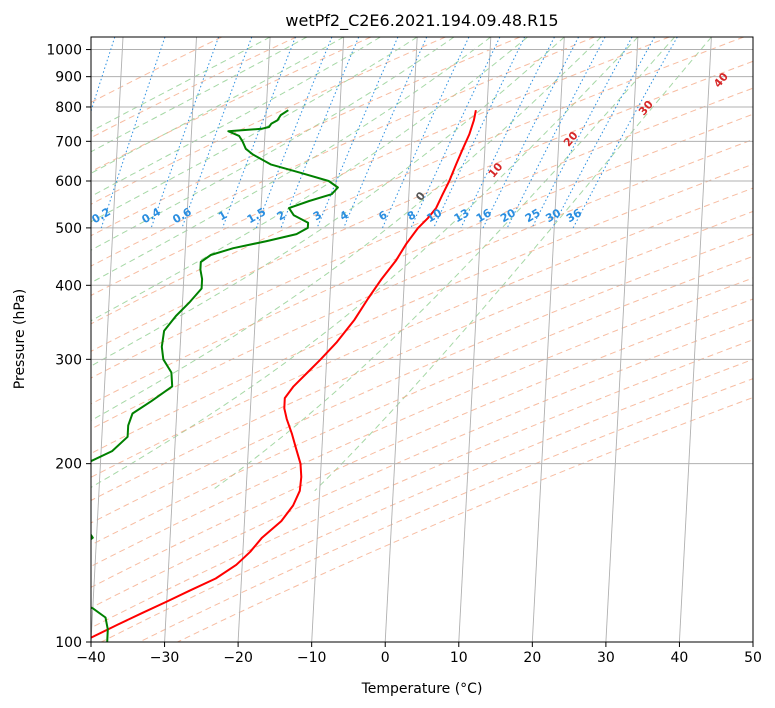  I want to click on y-tick-label: 400, so click(68, 286).